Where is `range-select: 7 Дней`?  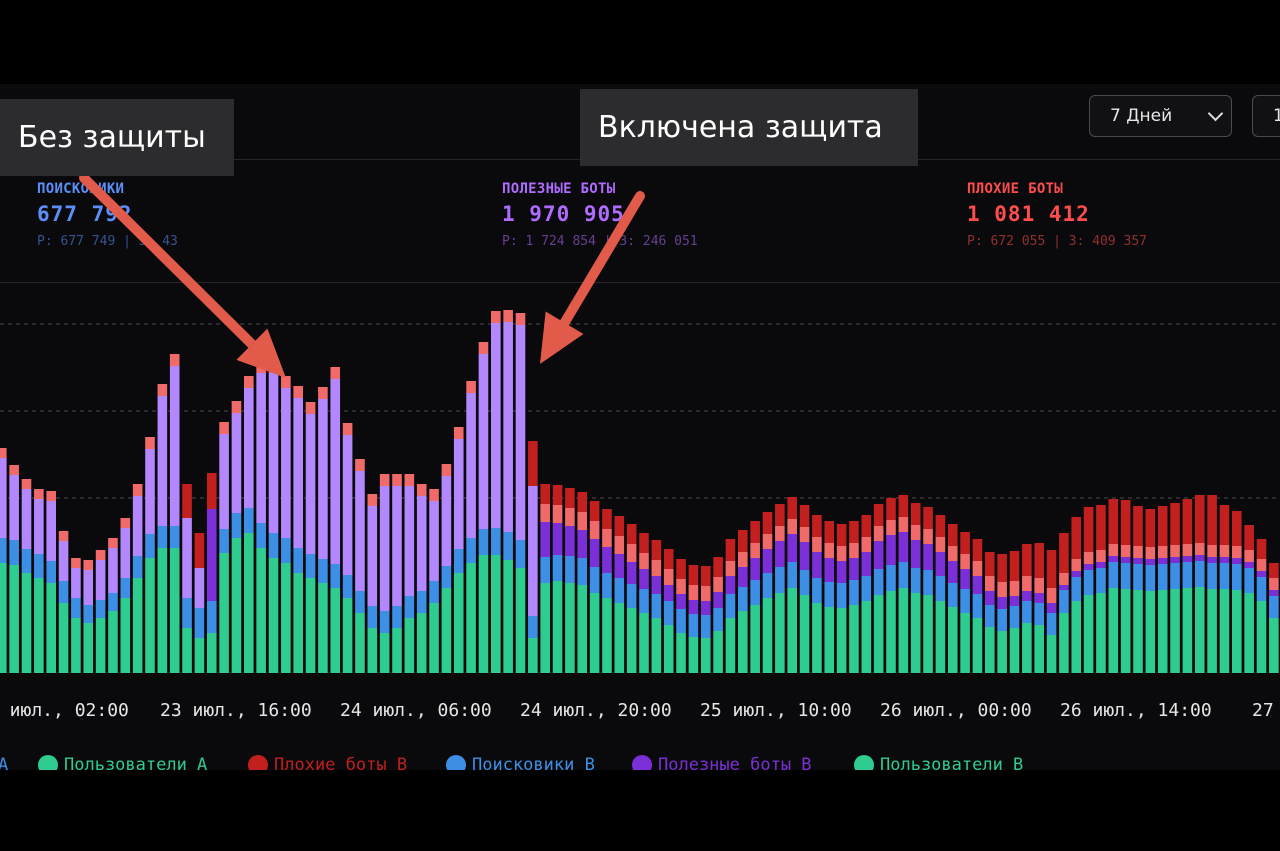 range-select: 7 Дней is located at coordinates (1160, 116).